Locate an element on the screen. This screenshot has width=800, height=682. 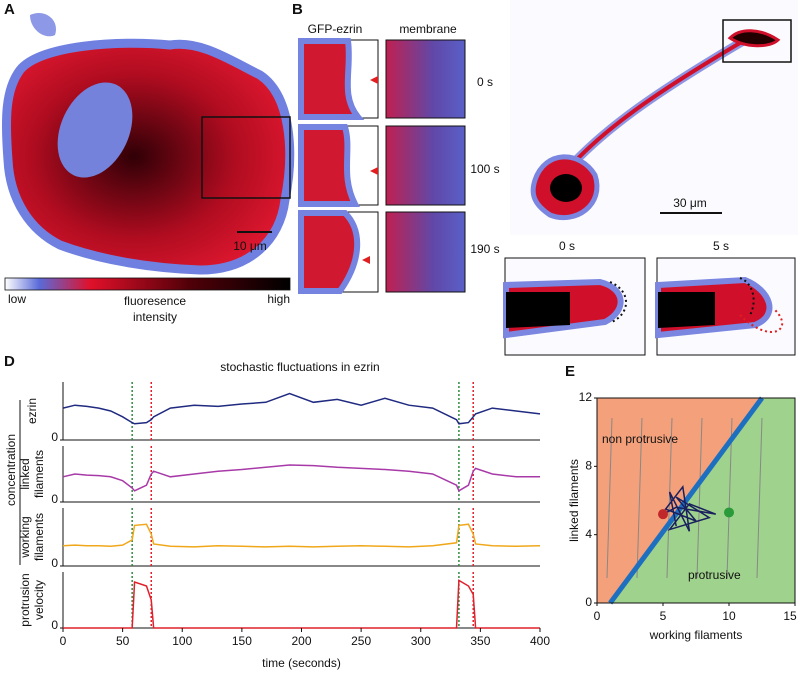
boundary is located at coordinates (686, 500).